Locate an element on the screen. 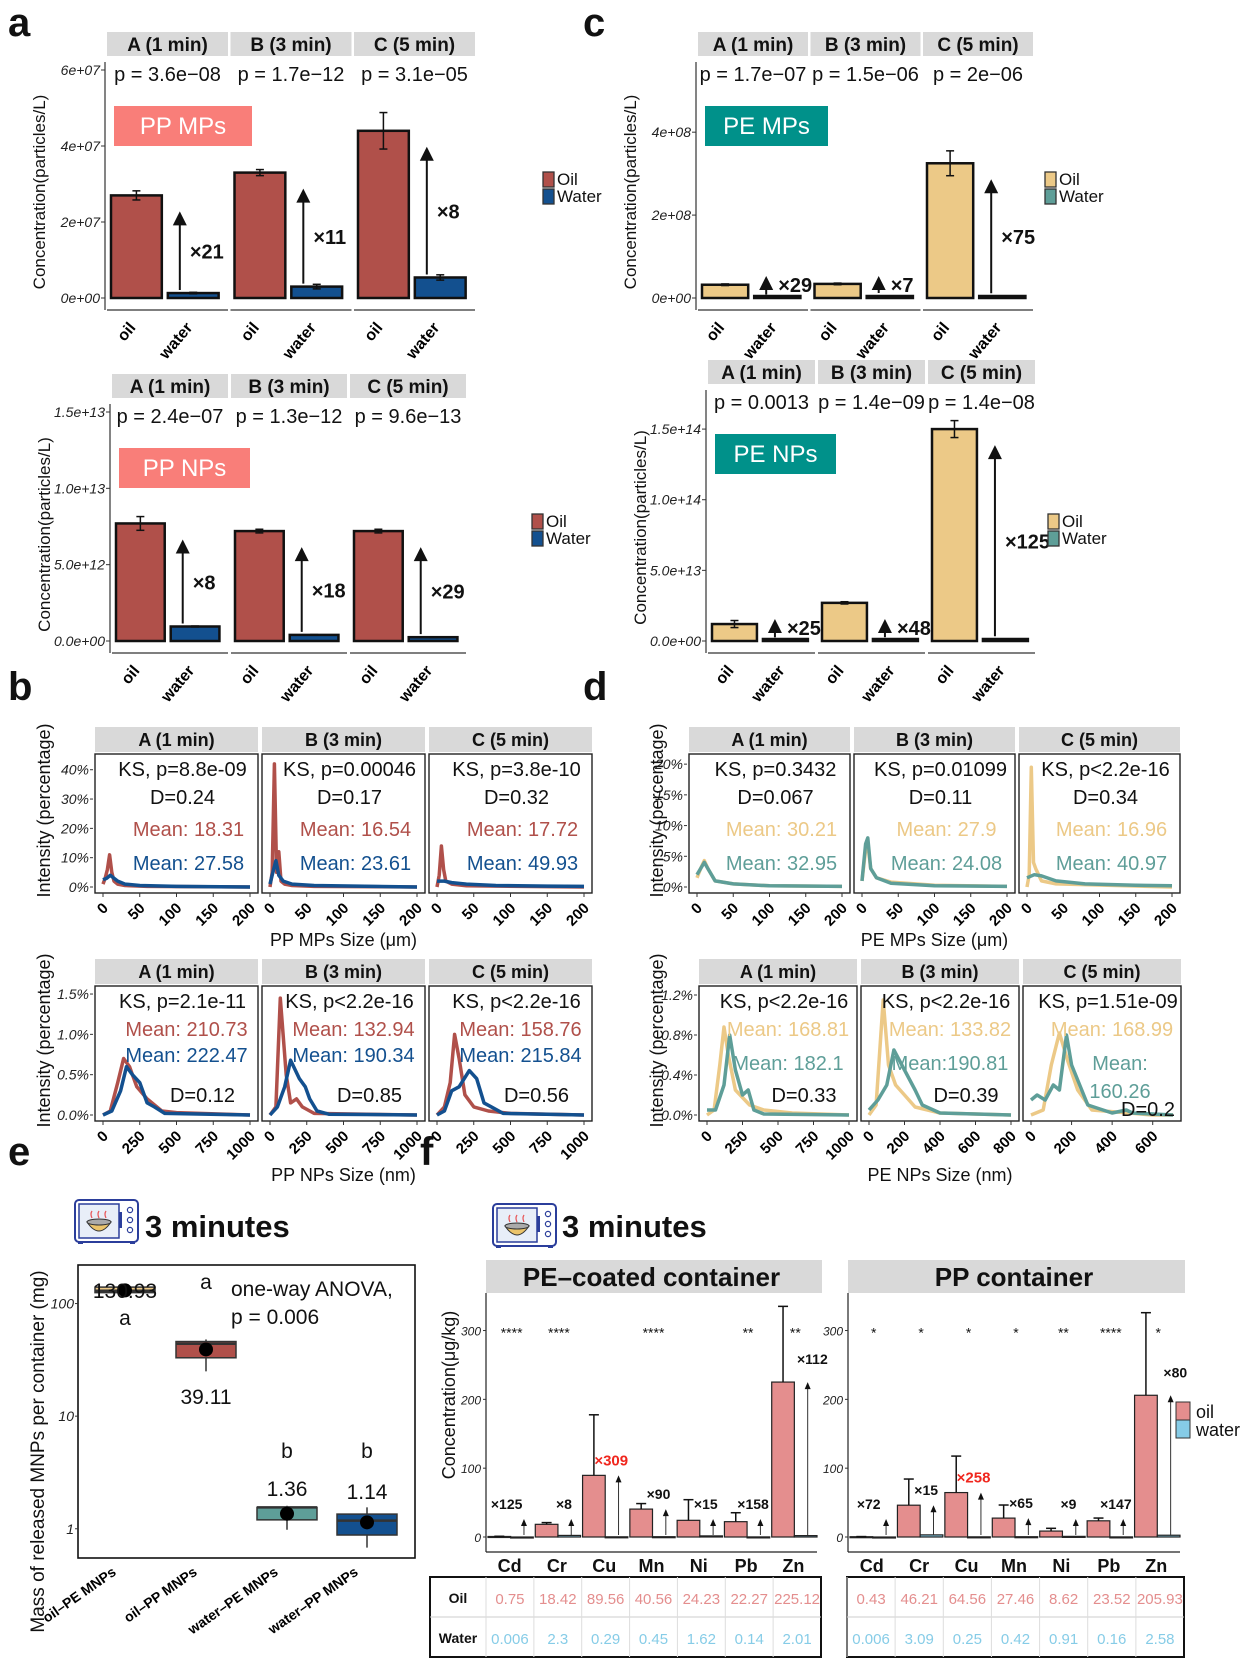  fold-change-label: ×147 is located at coordinates (1116, 1504).